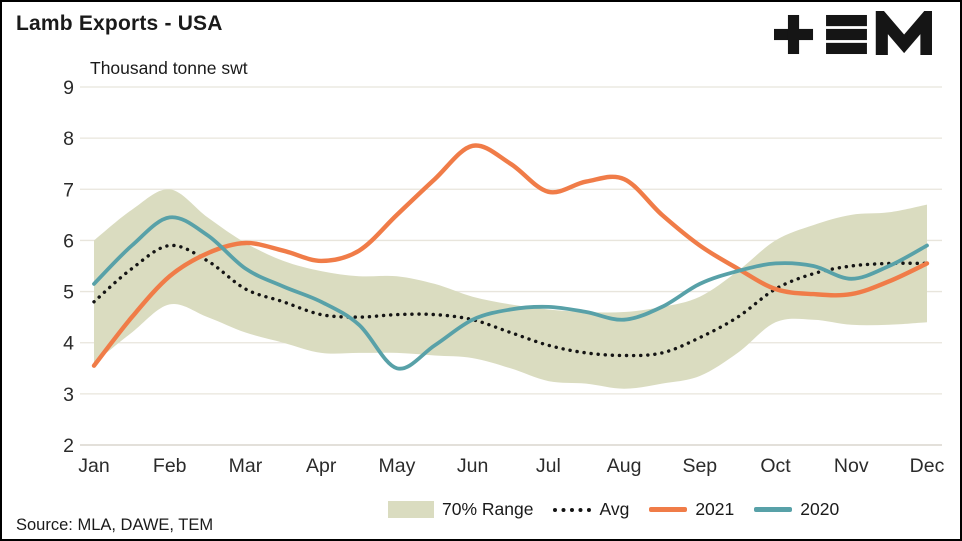 The width and height of the screenshot is (962, 541). What do you see at coordinates (773, 509) in the screenshot?
I see `legend-swatch-2020` at bounding box center [773, 509].